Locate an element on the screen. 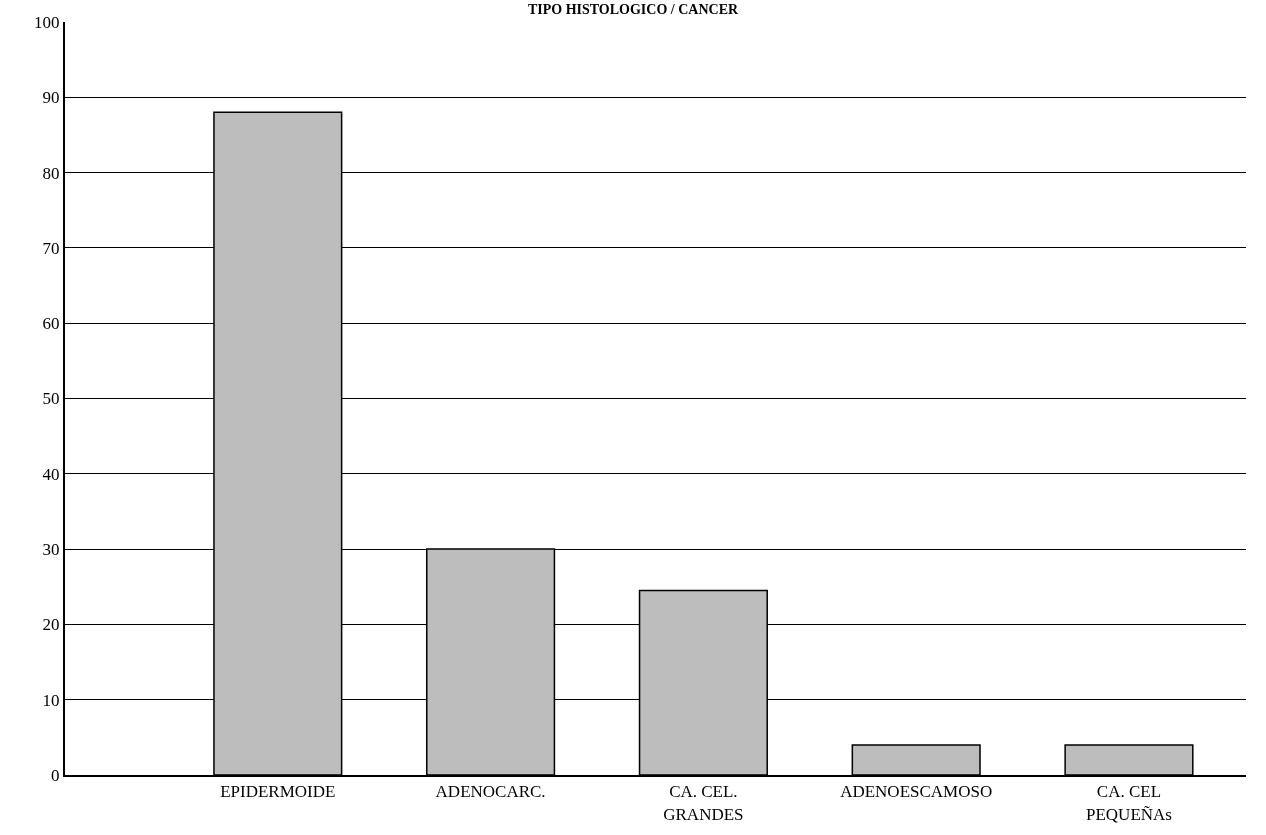 This screenshot has width=1266, height=835. y-tick-label: 0 is located at coordinates (55, 775).